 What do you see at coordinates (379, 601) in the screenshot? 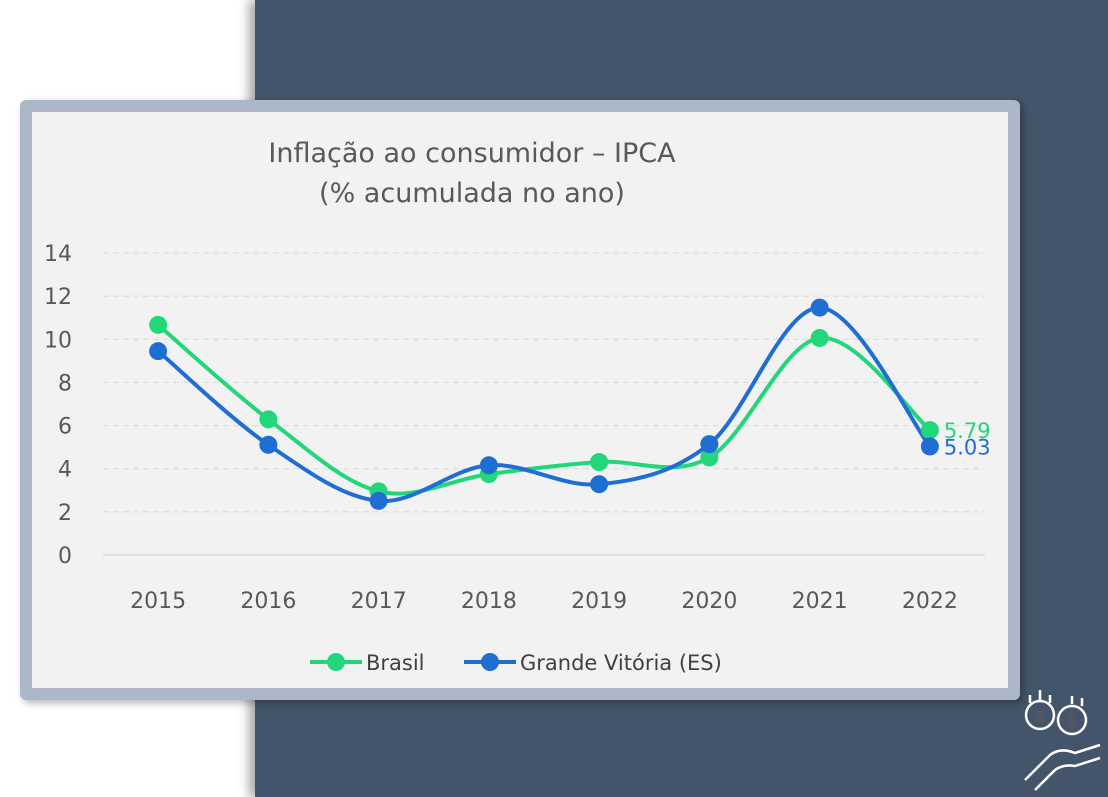
I see `x-tick-label: 2017` at bounding box center [379, 601].